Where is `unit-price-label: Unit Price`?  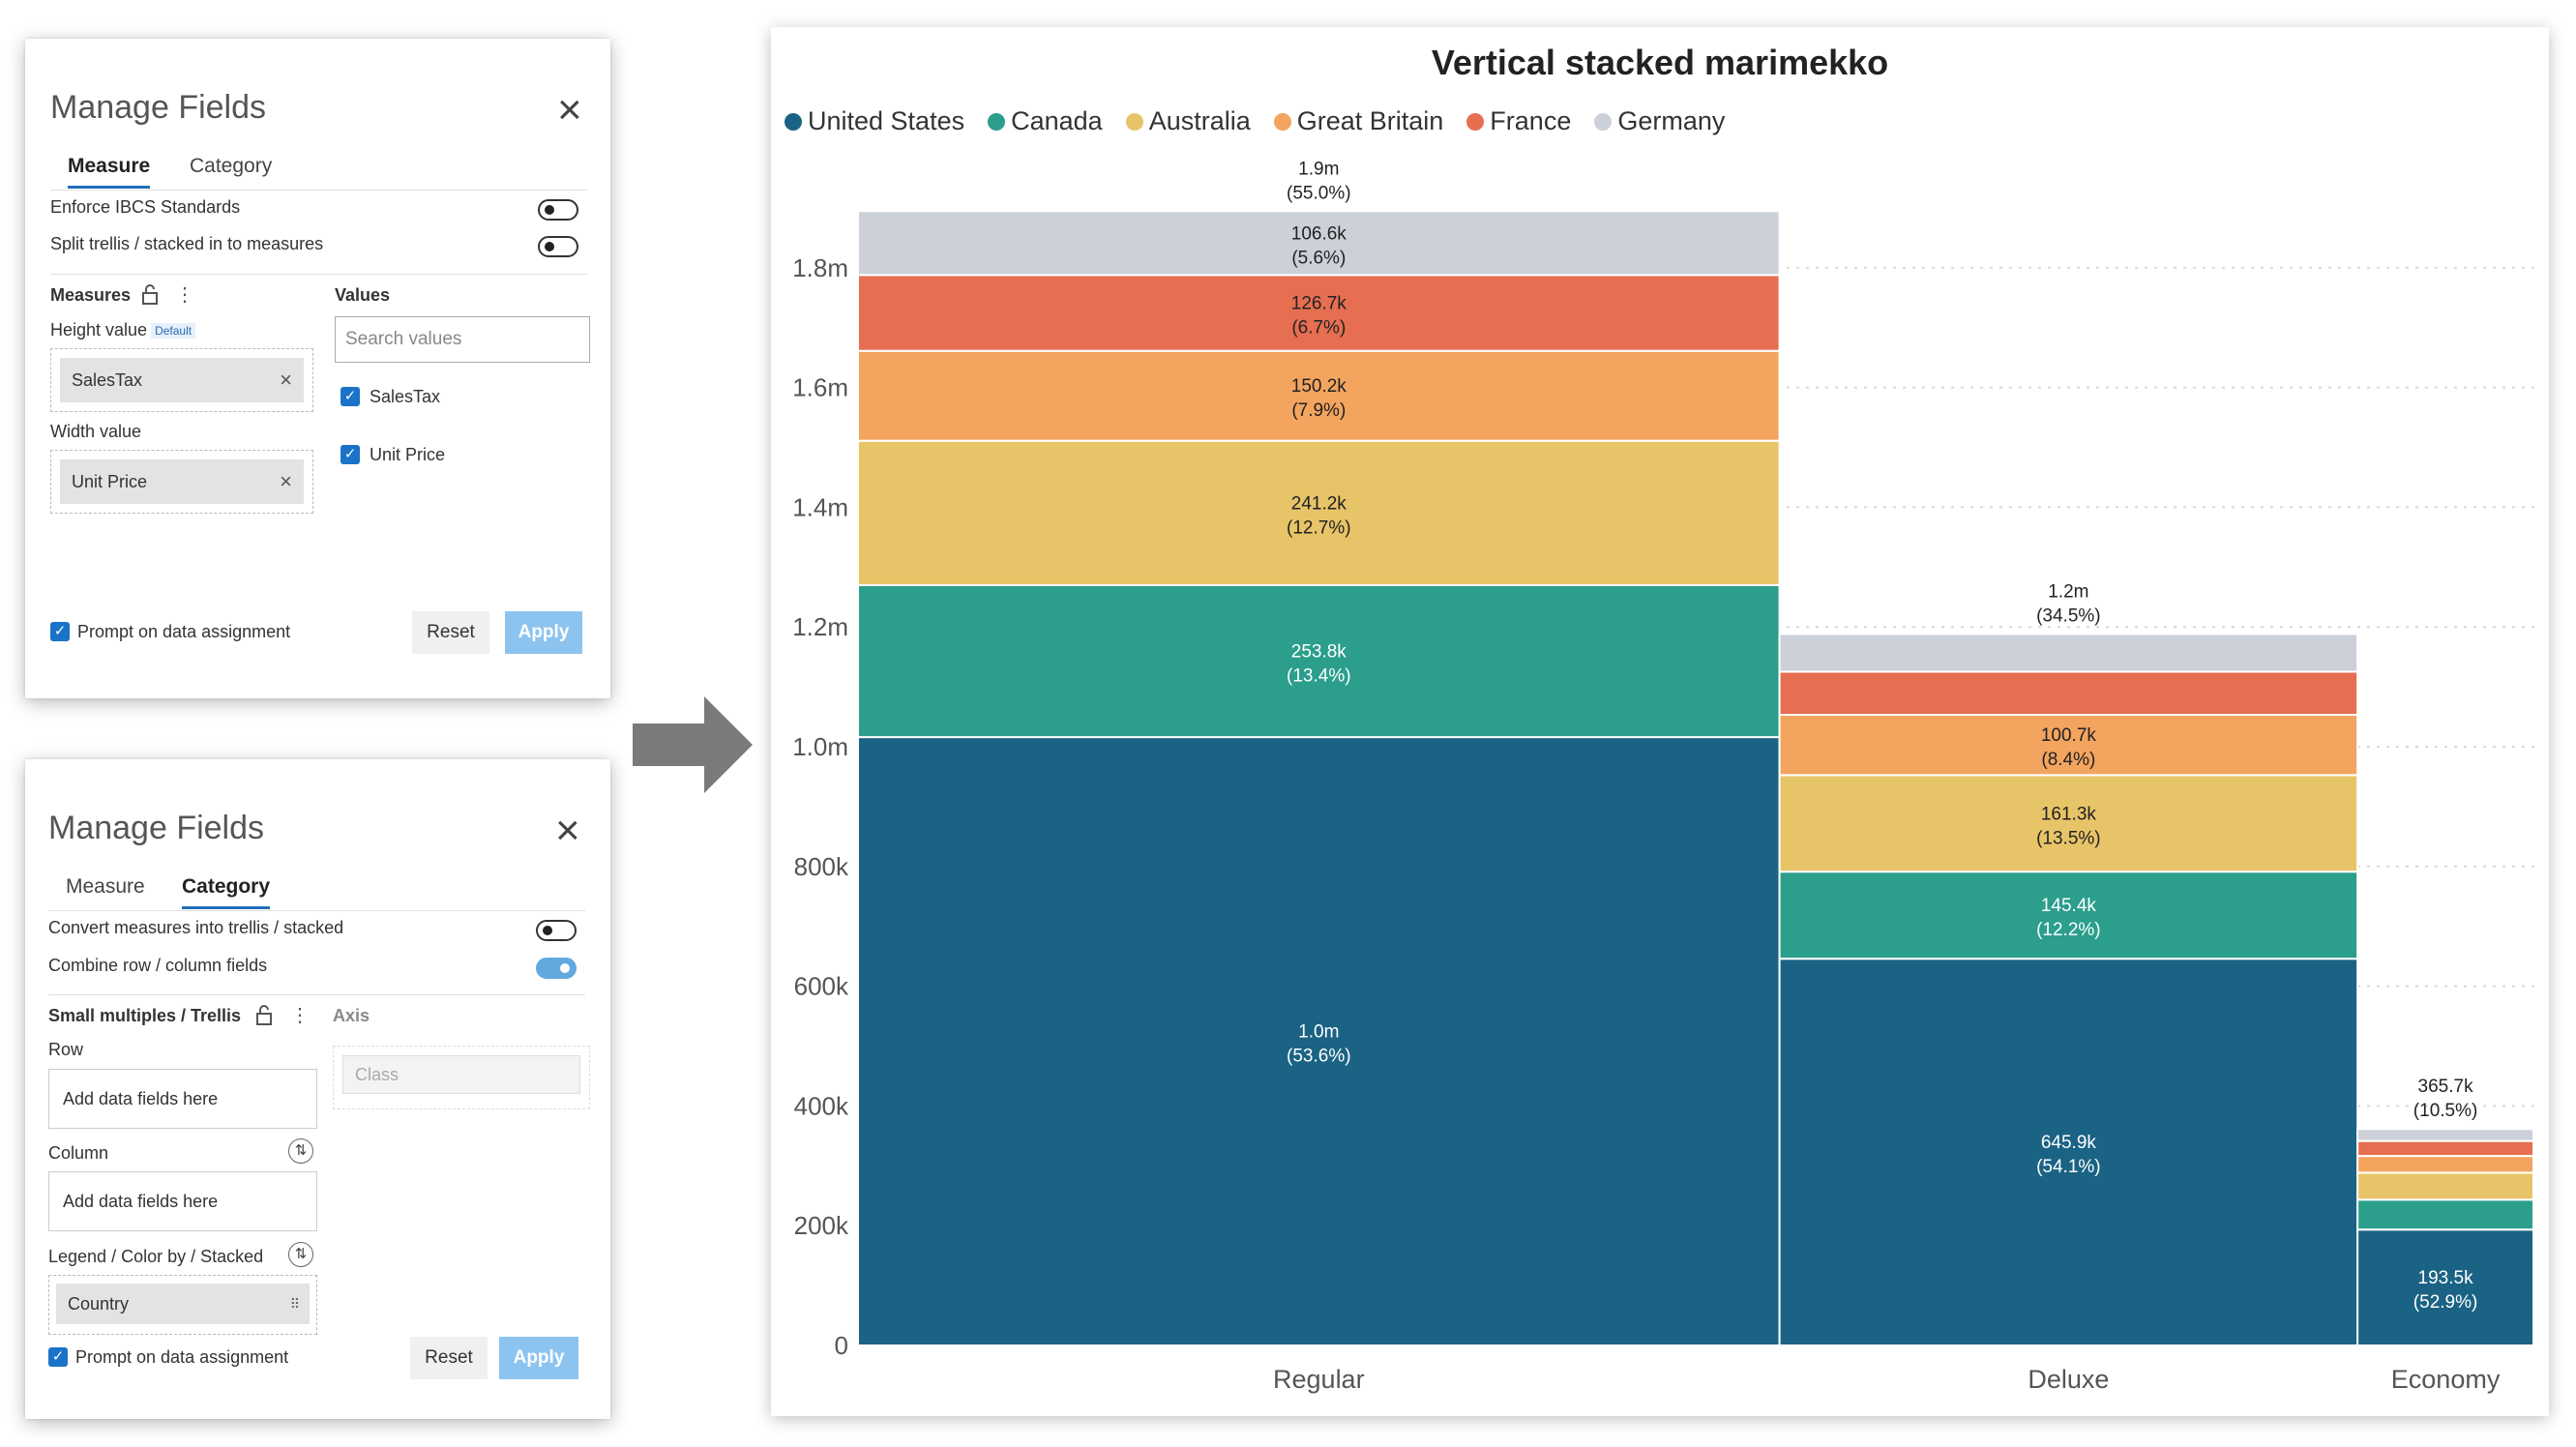 unit-price-label: Unit Price is located at coordinates (408, 454).